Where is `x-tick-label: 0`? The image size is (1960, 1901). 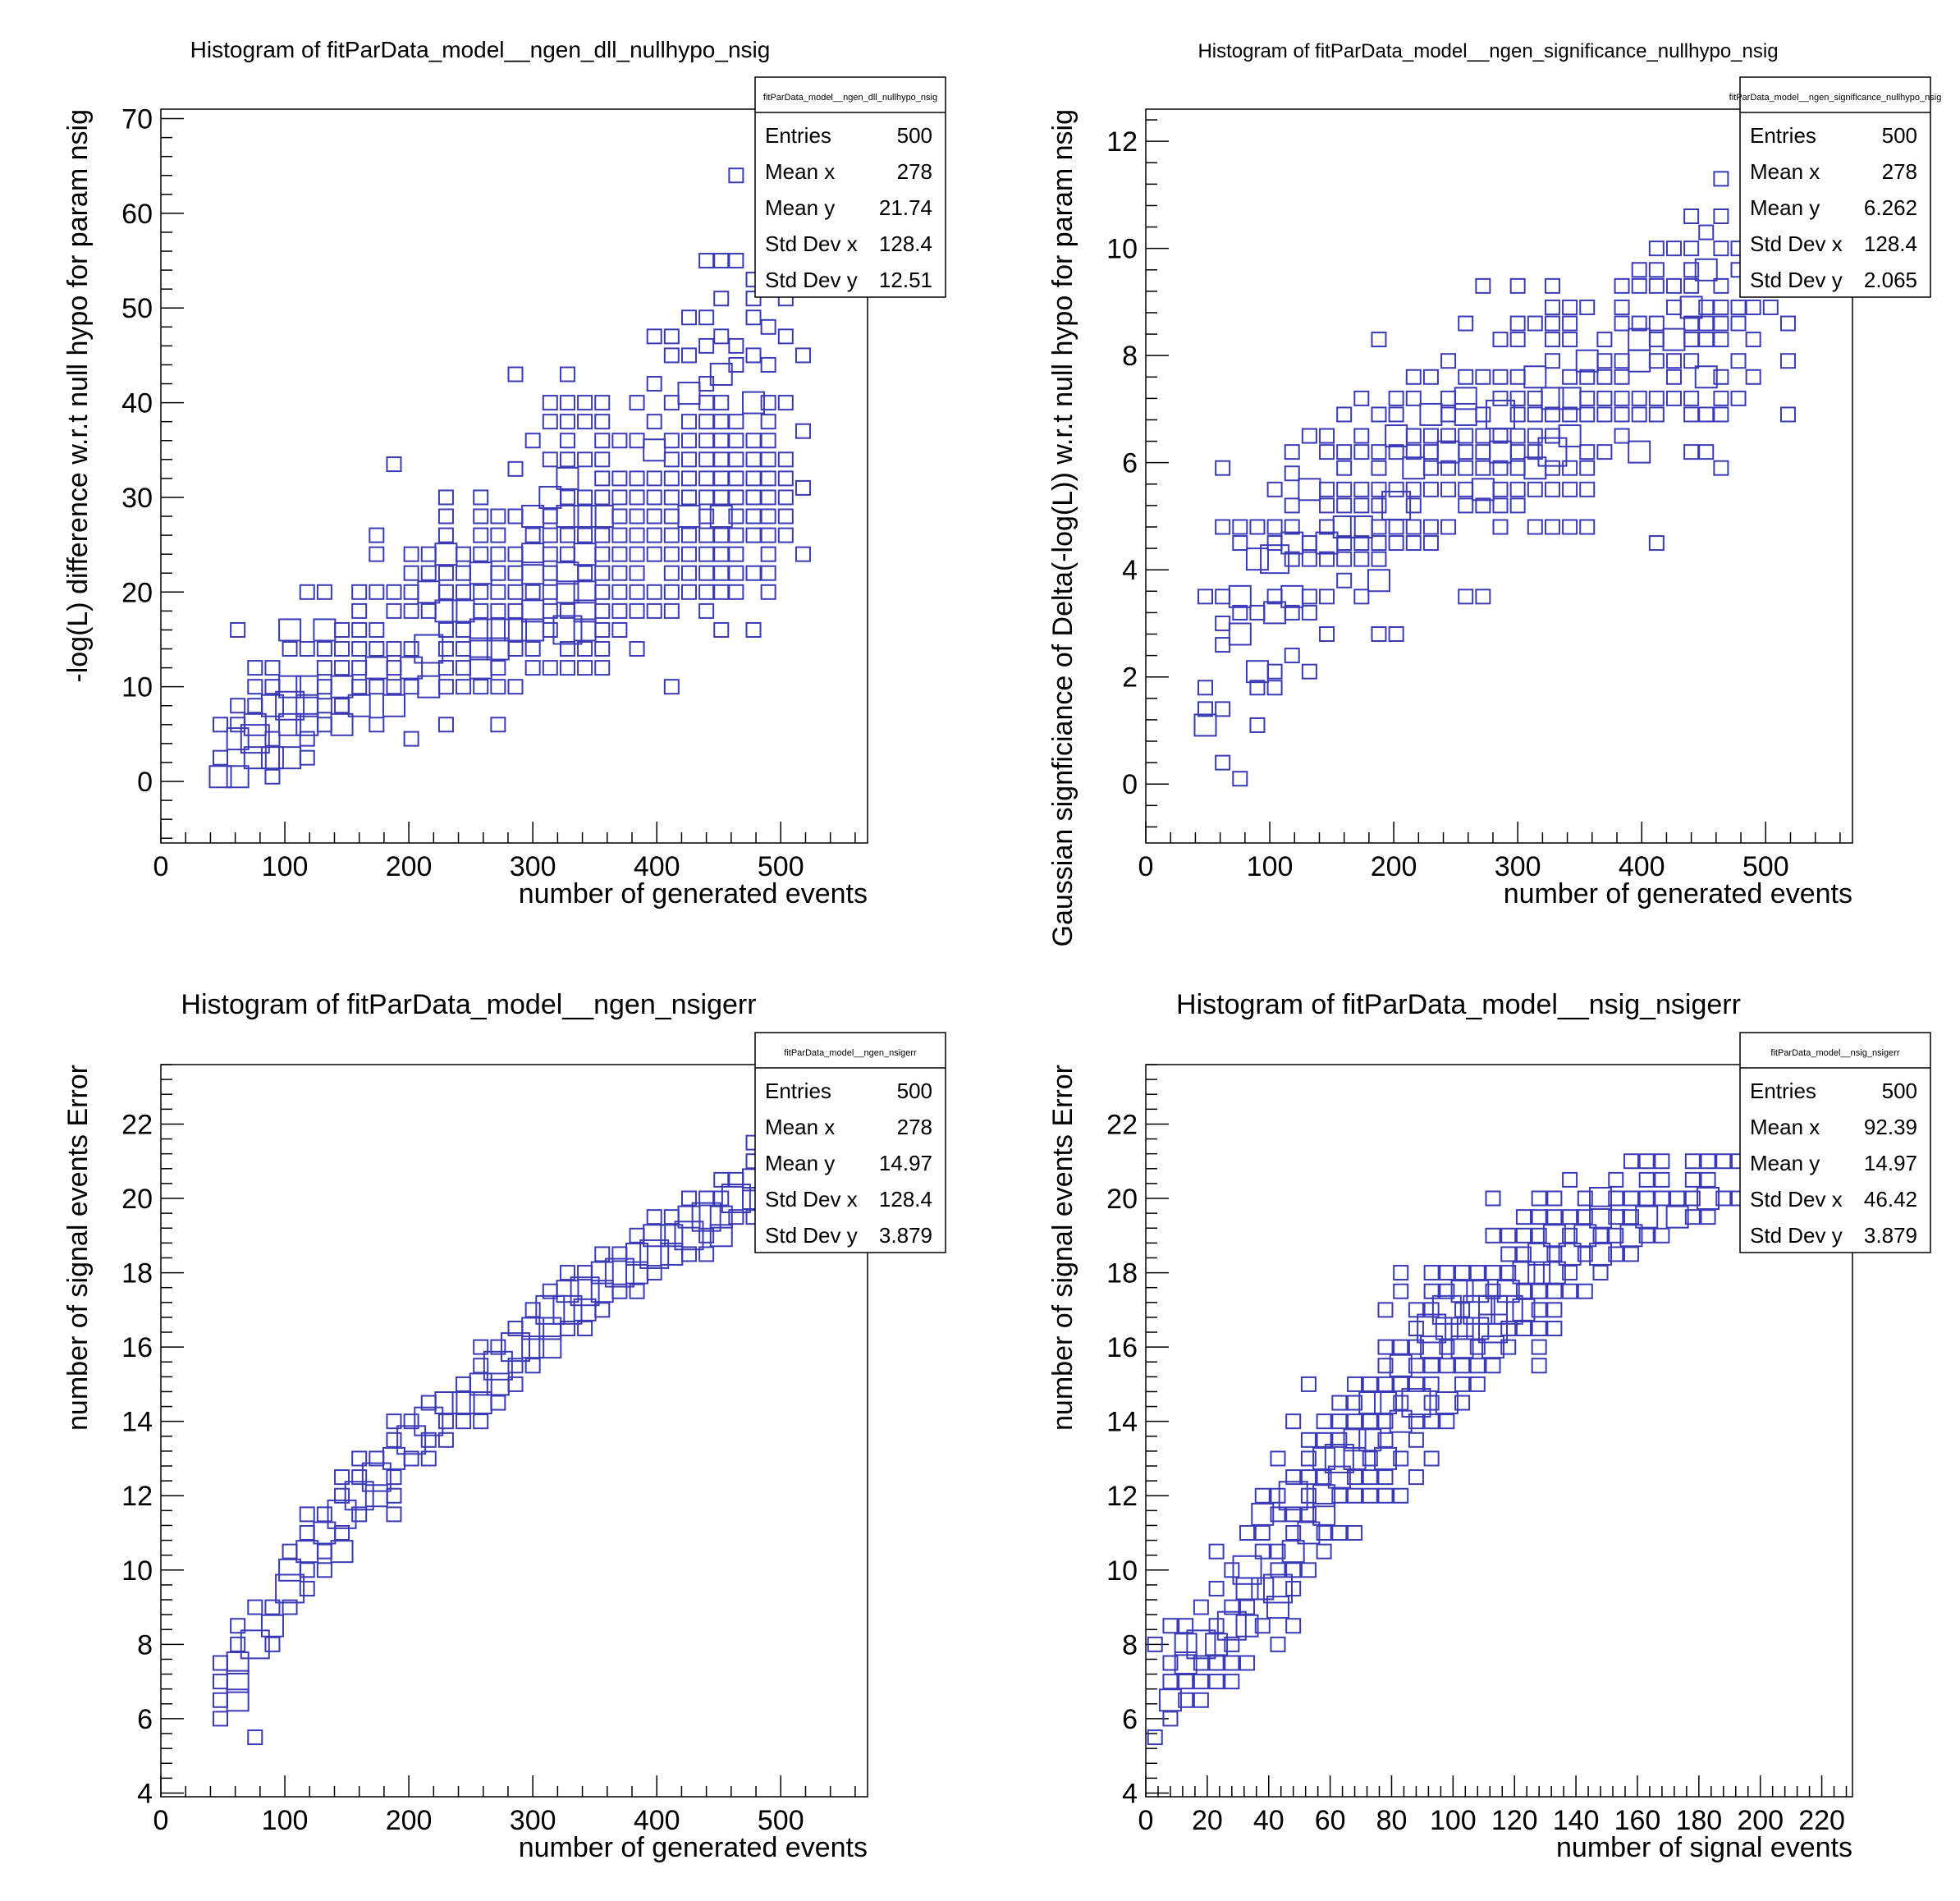 x-tick-label: 0 is located at coordinates (1146, 1820).